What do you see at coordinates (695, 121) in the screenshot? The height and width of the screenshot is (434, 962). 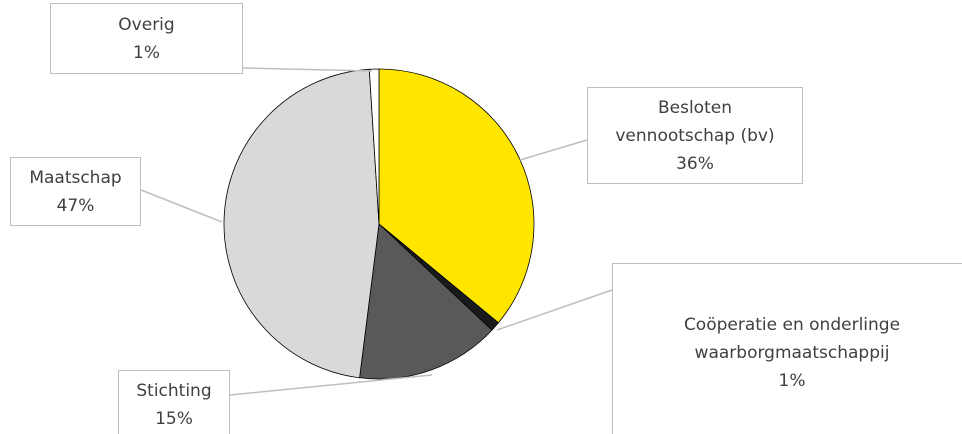 I see `category-label: Besloten vennootschap (bv)` at bounding box center [695, 121].